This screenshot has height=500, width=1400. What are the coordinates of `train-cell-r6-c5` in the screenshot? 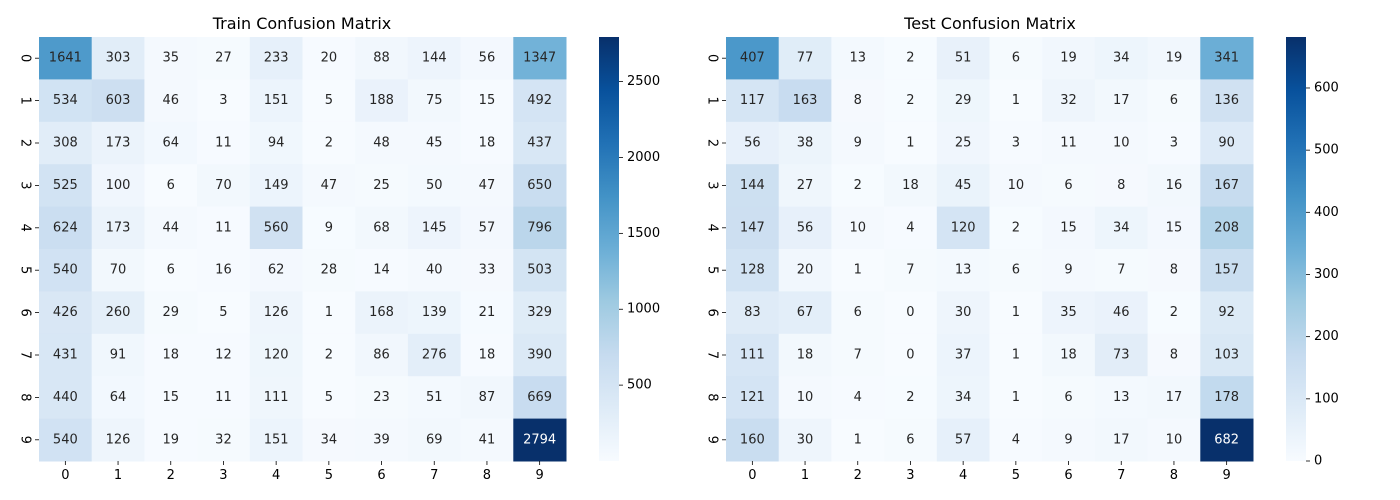 It's located at (329, 313).